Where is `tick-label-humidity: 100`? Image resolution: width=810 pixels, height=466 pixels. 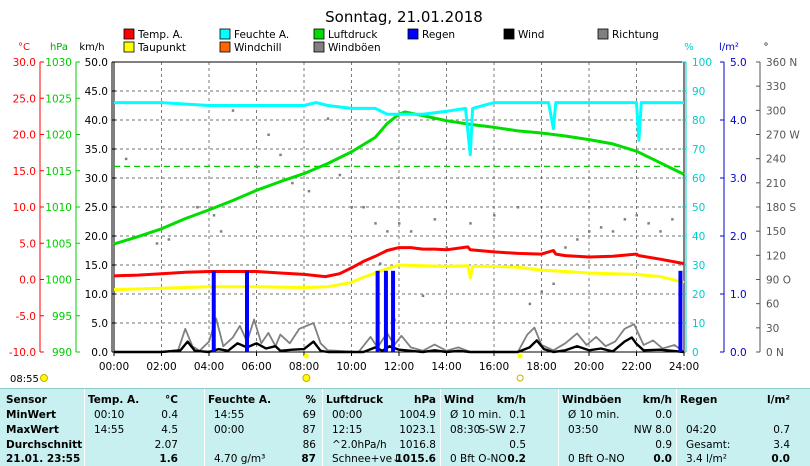 tick-label-humidity: 100 is located at coordinates (702, 63).